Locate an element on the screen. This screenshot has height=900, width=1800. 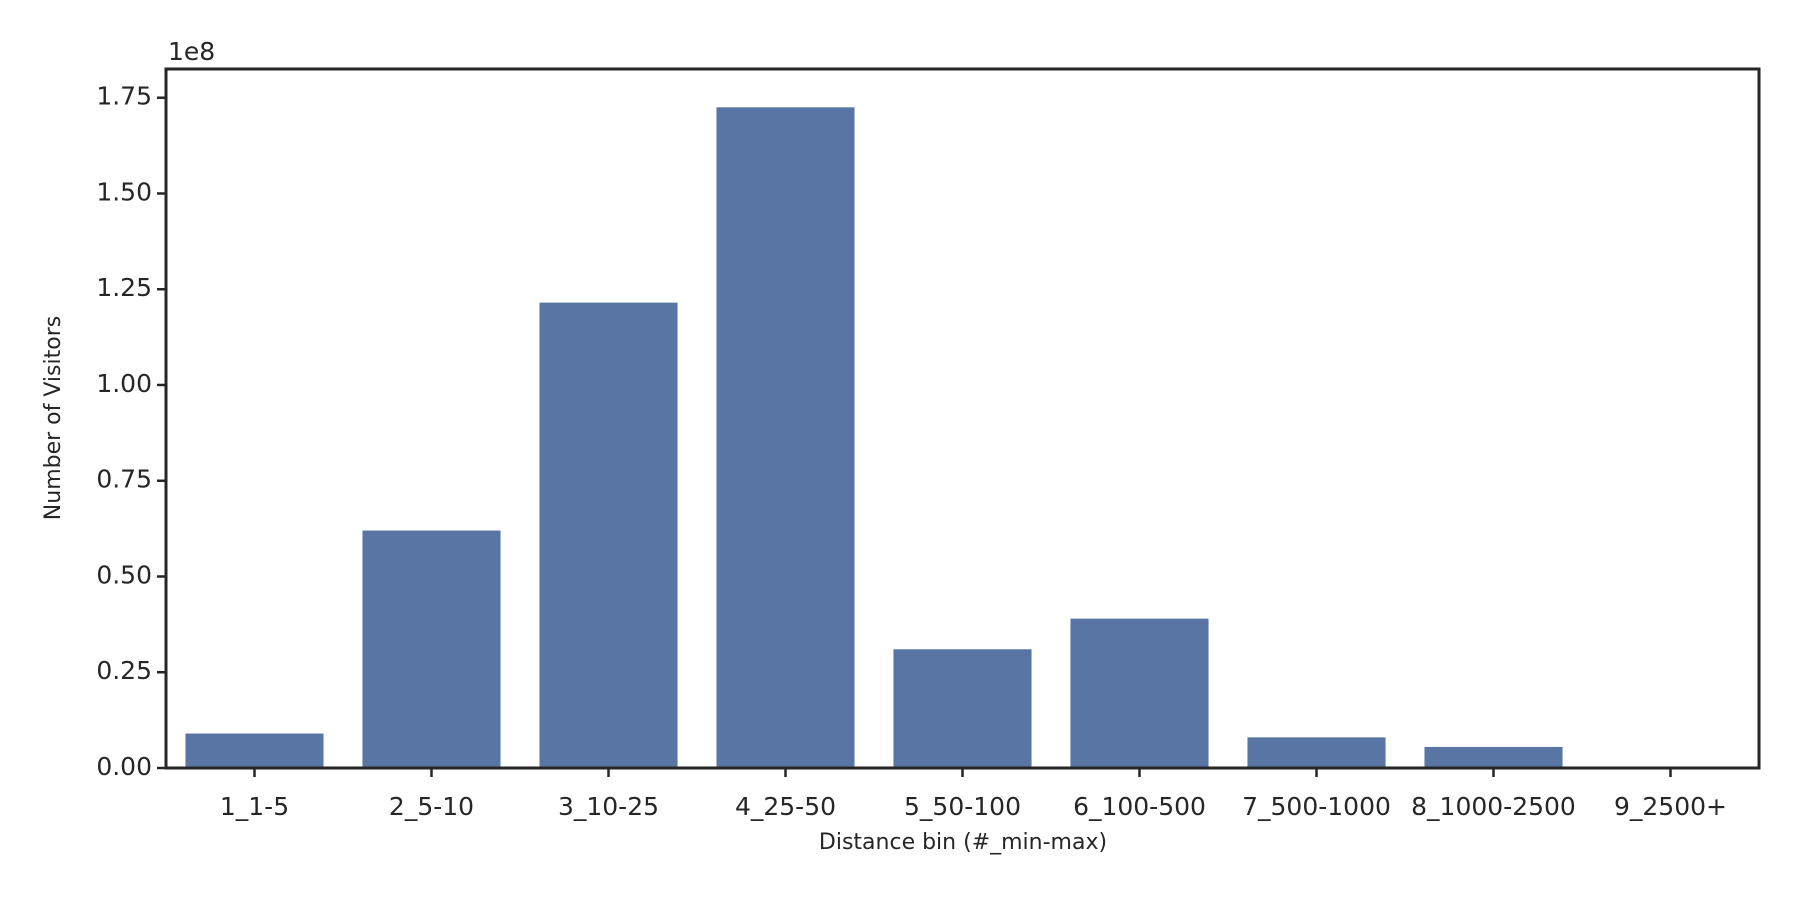
x-tick-label: 5_50-100 is located at coordinates (962, 806).